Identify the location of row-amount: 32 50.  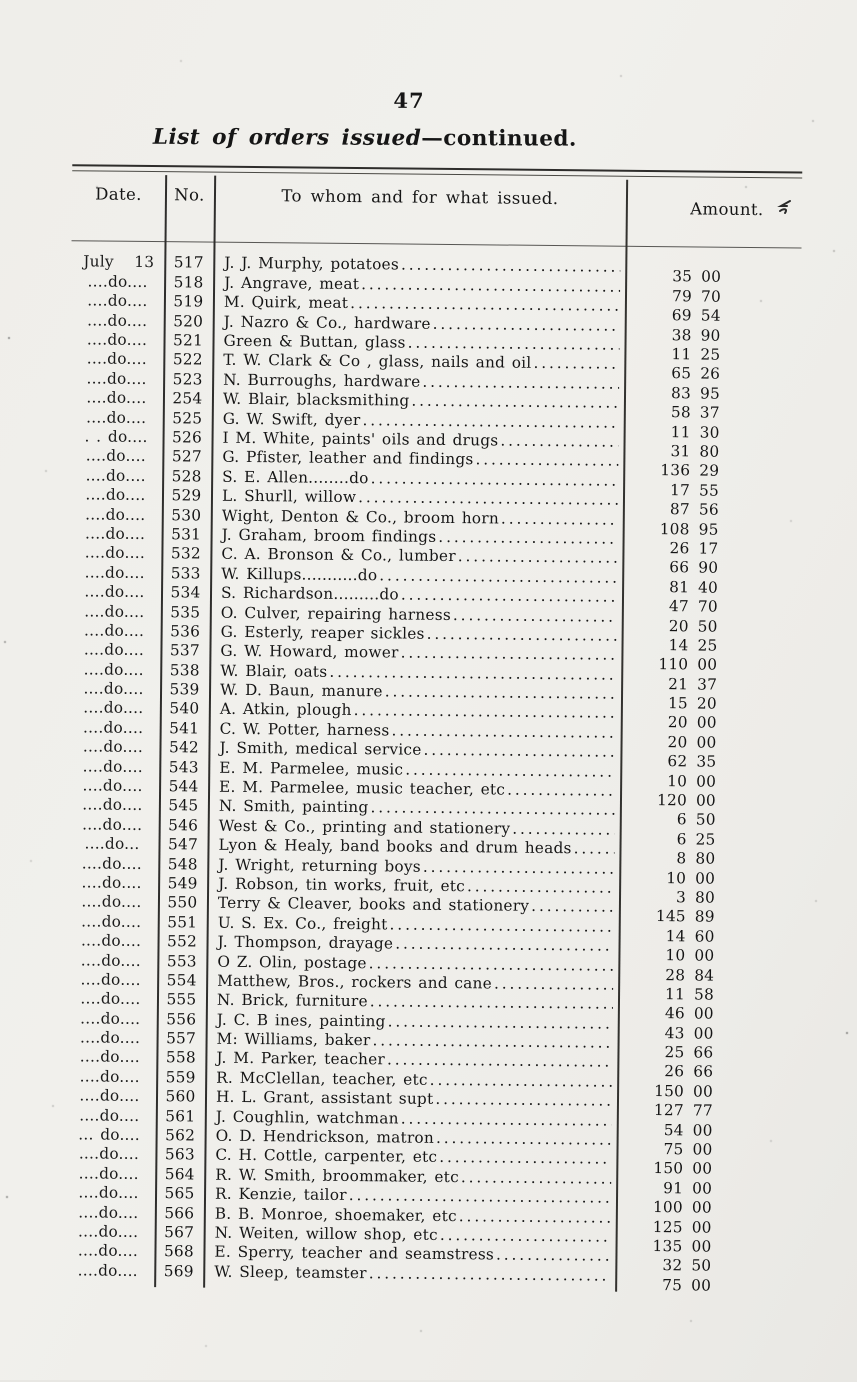
(703, 1266).